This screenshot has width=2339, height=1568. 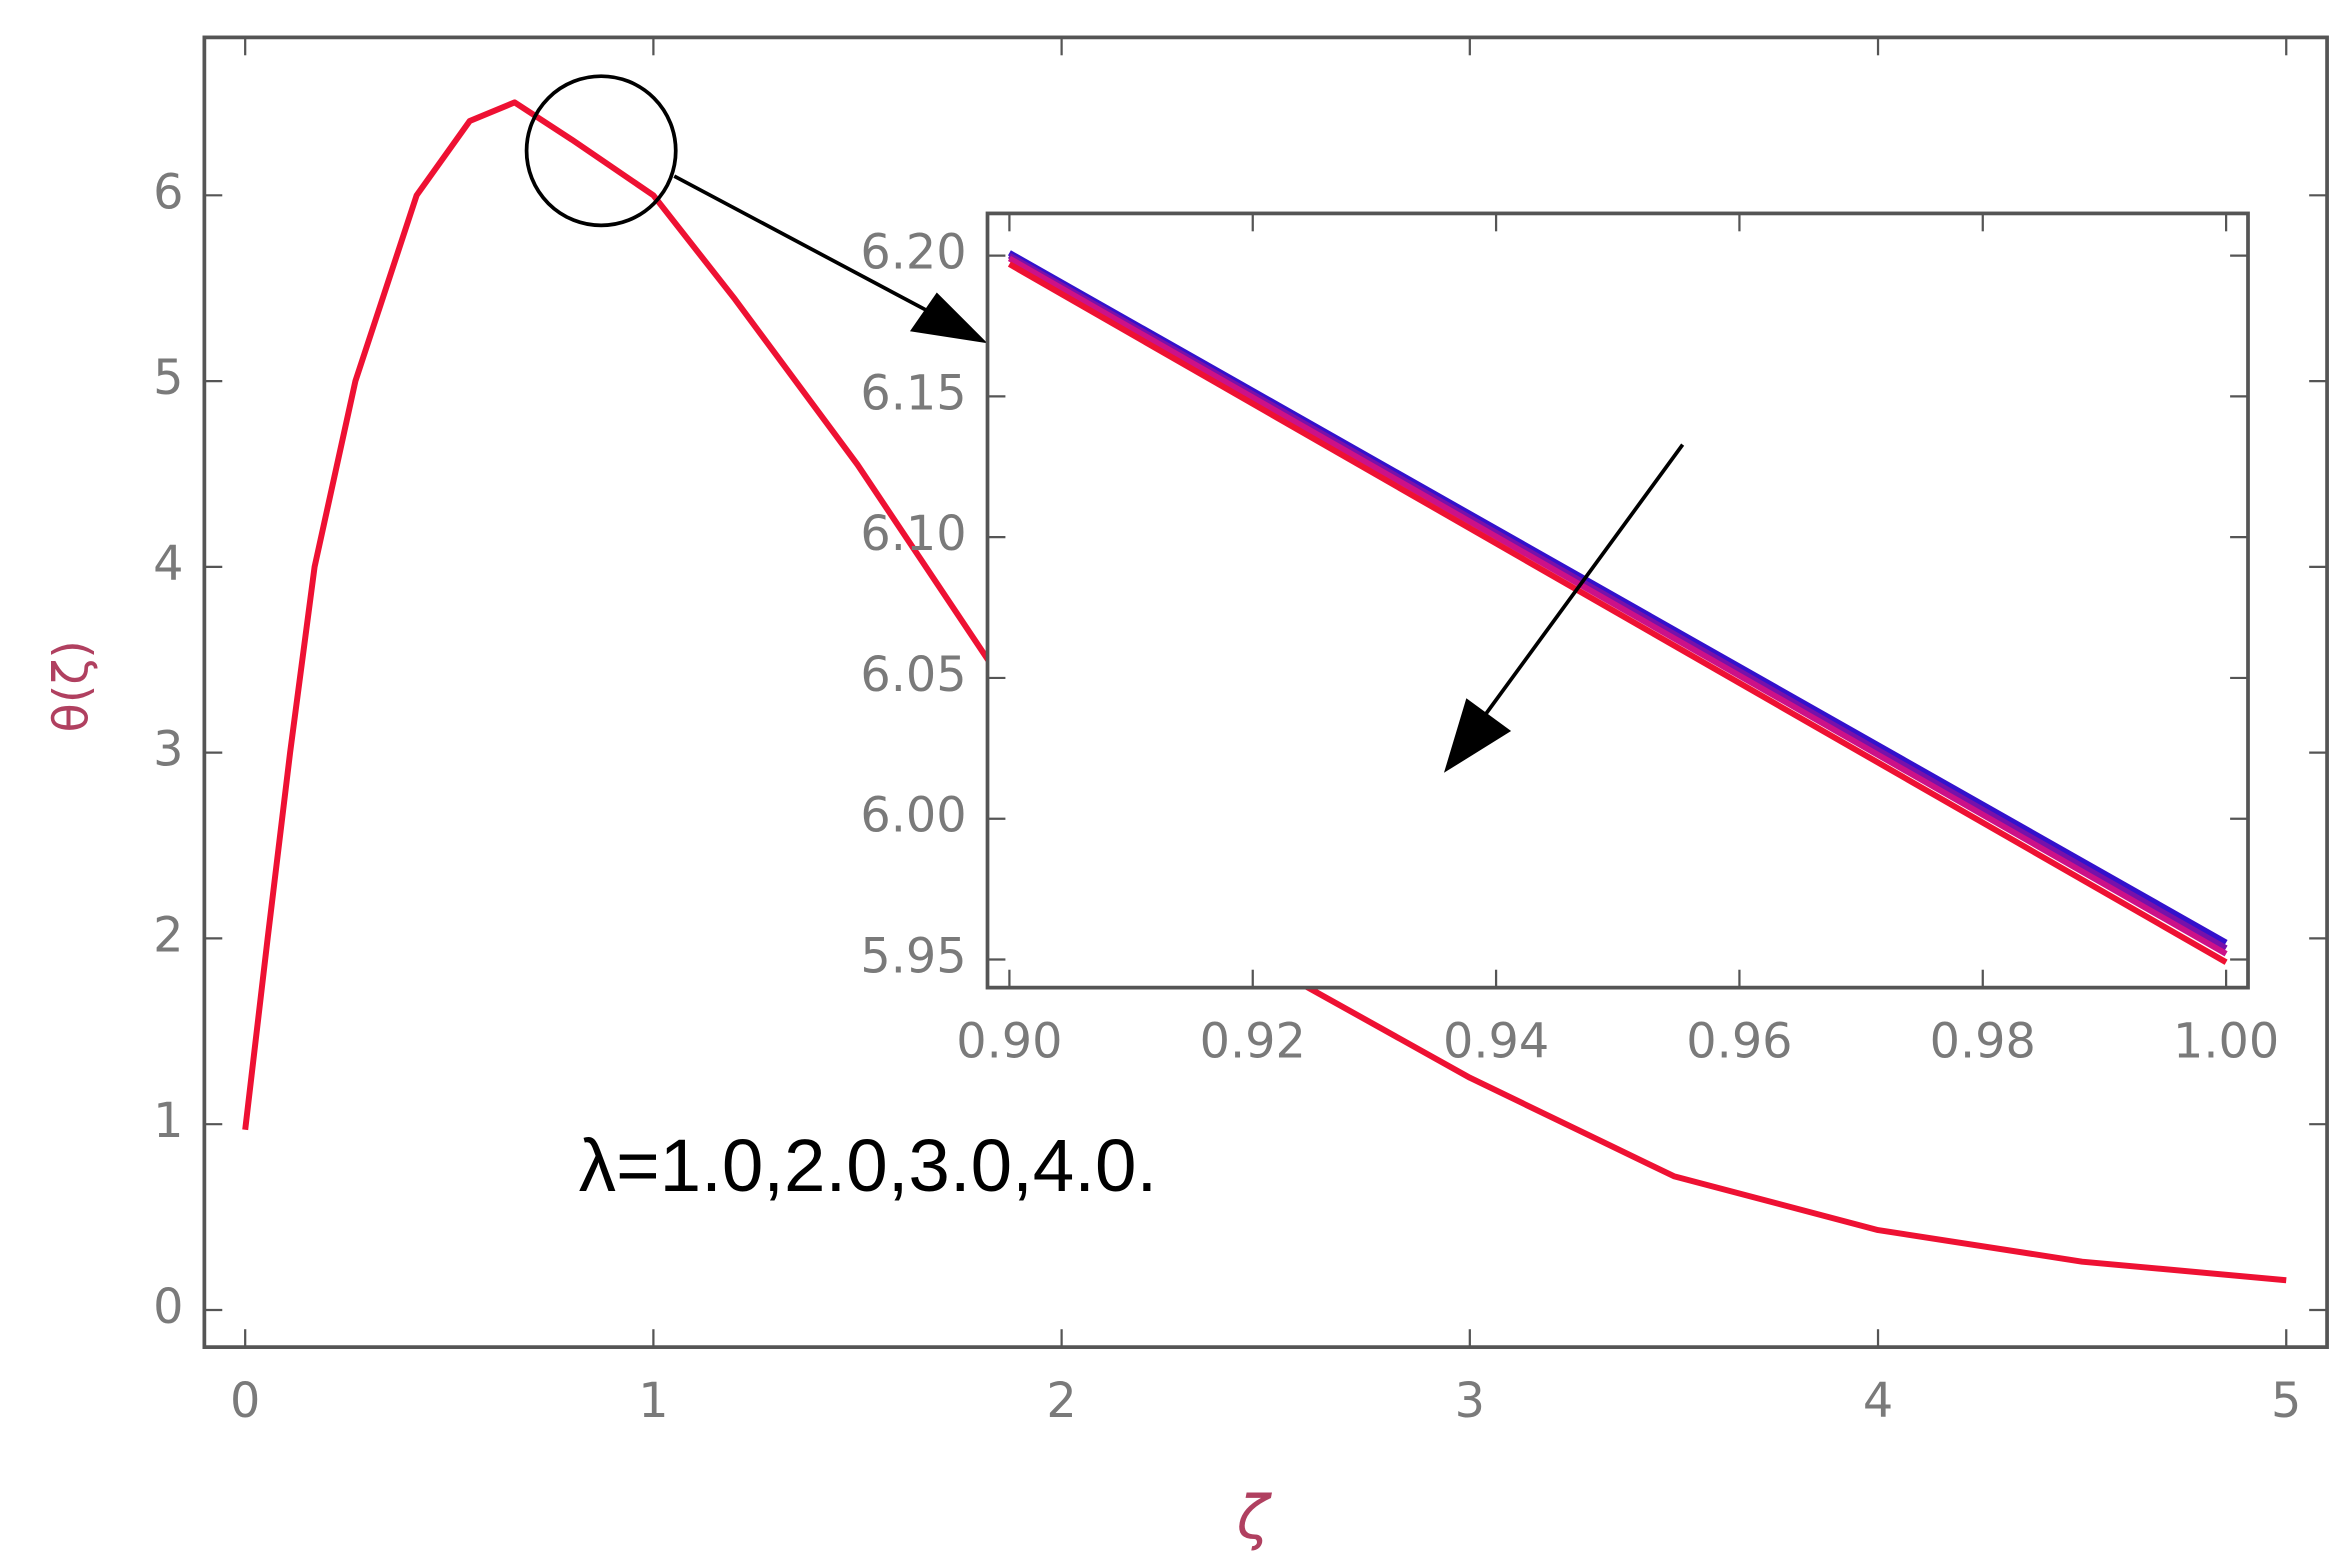 I want to click on x-tick-label: 1.00, so click(x=2226, y=1041).